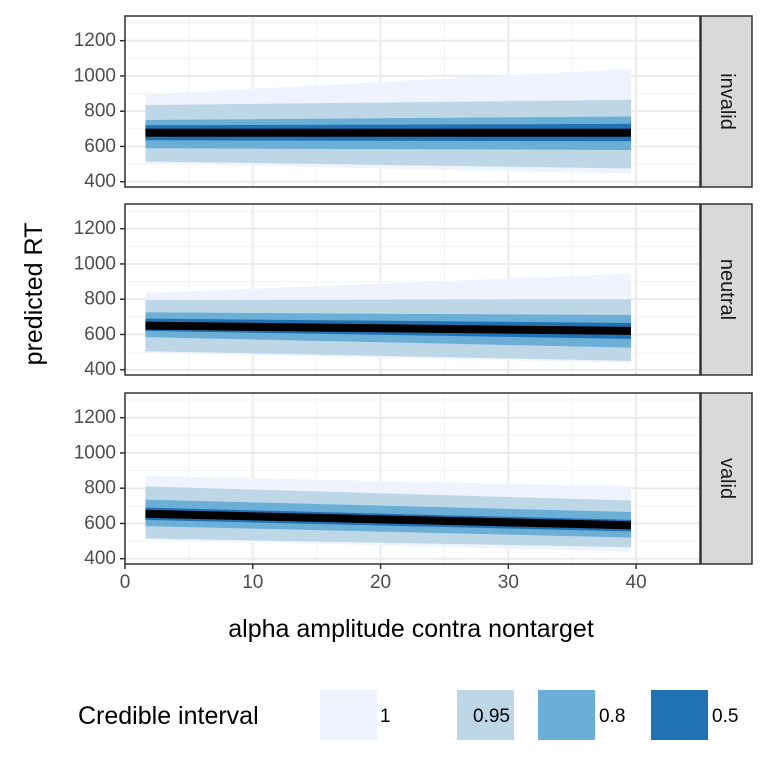 The width and height of the screenshot is (768, 768). What do you see at coordinates (411, 629) in the screenshot?
I see `x-axis-title: alpha amplitude contra nontarget` at bounding box center [411, 629].